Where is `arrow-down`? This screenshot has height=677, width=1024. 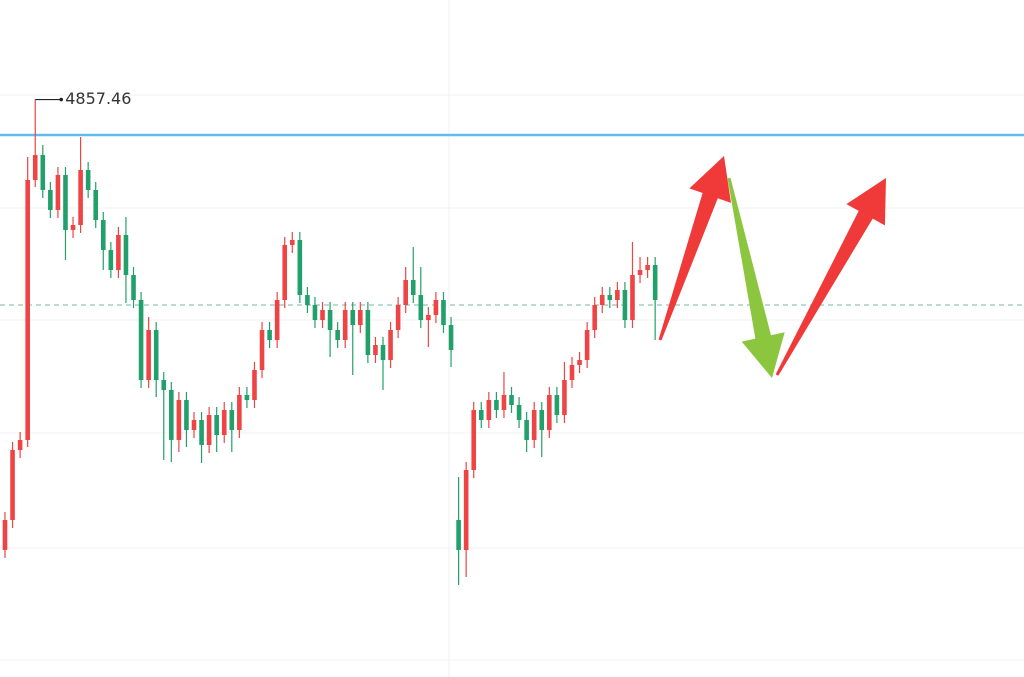 arrow-down is located at coordinates (756, 277).